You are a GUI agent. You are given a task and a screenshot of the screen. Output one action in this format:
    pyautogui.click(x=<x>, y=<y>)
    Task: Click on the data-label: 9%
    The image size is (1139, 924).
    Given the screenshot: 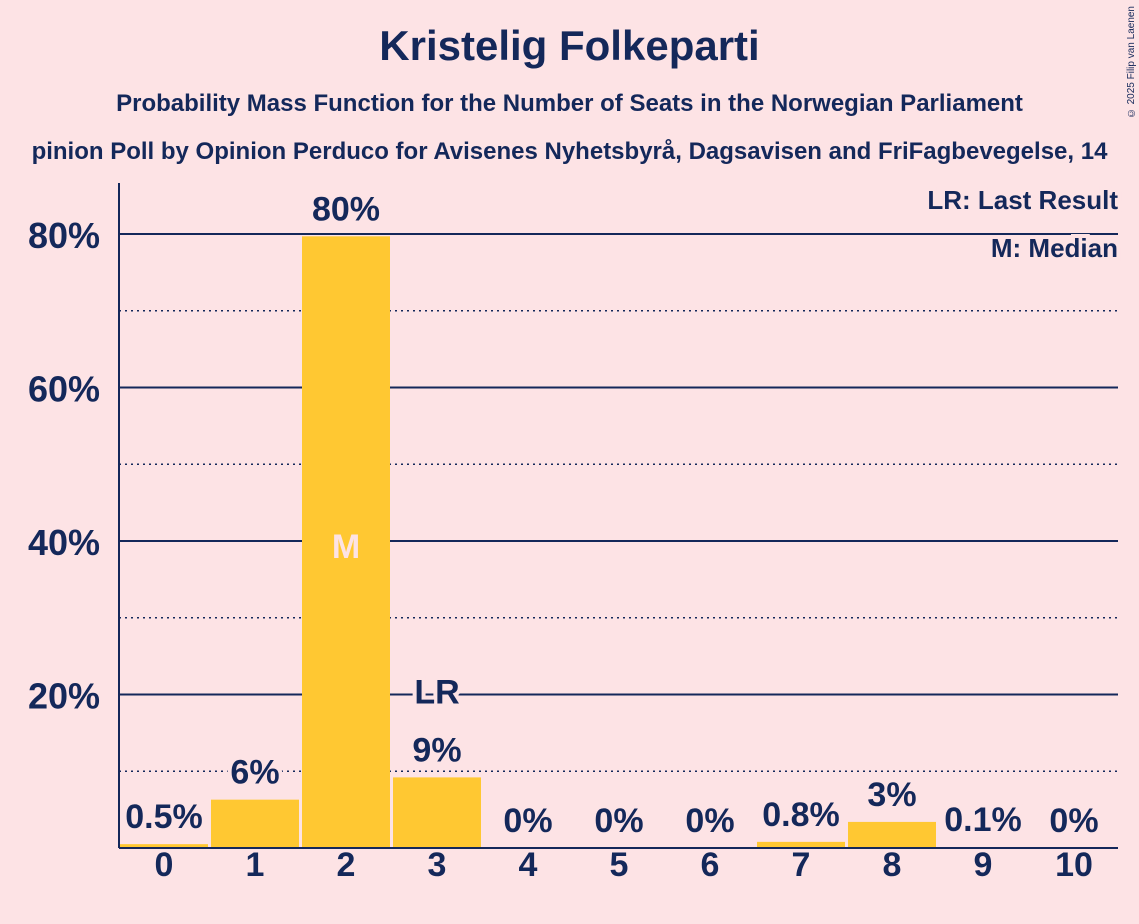 What is the action you would take?
    pyautogui.click(x=436, y=750)
    